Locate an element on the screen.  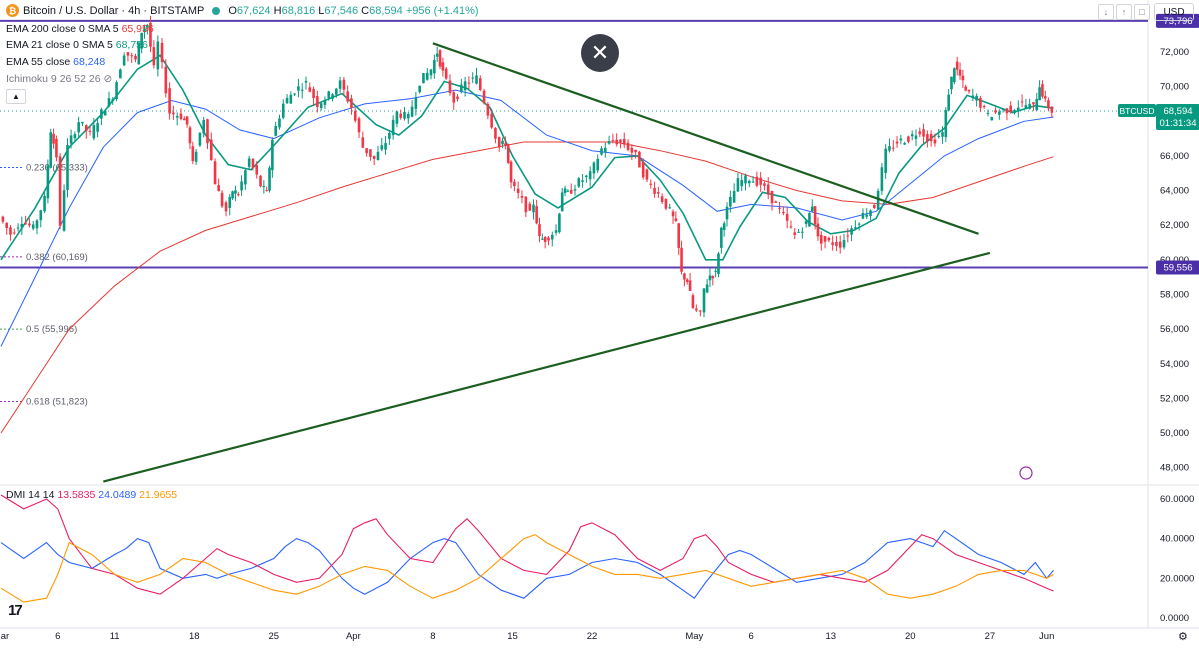
dmi-legend: DMI 14 14 13.5835 24.0489 21.9655 is located at coordinates (92, 495).